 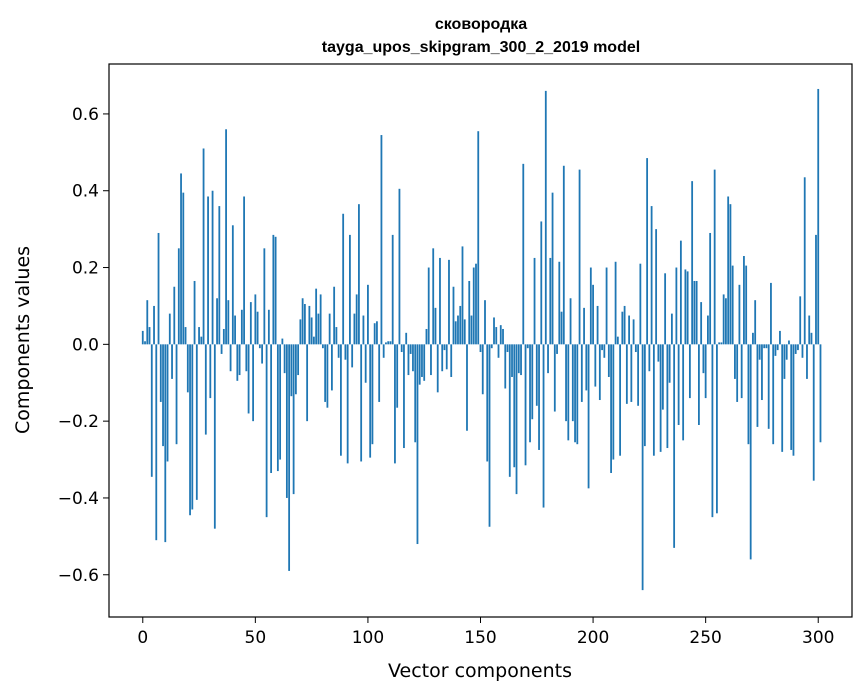 What do you see at coordinates (78, 422) in the screenshot?
I see `y-tick-label: −0.2` at bounding box center [78, 422].